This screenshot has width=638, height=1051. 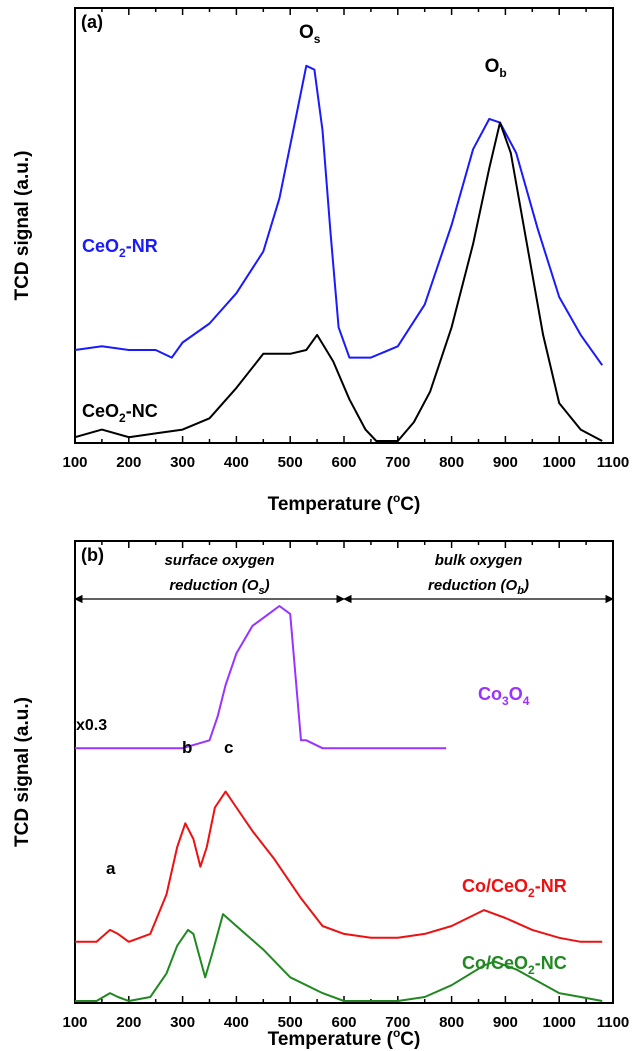 What do you see at coordinates (187, 747) in the screenshot?
I see `peak-label: b` at bounding box center [187, 747].